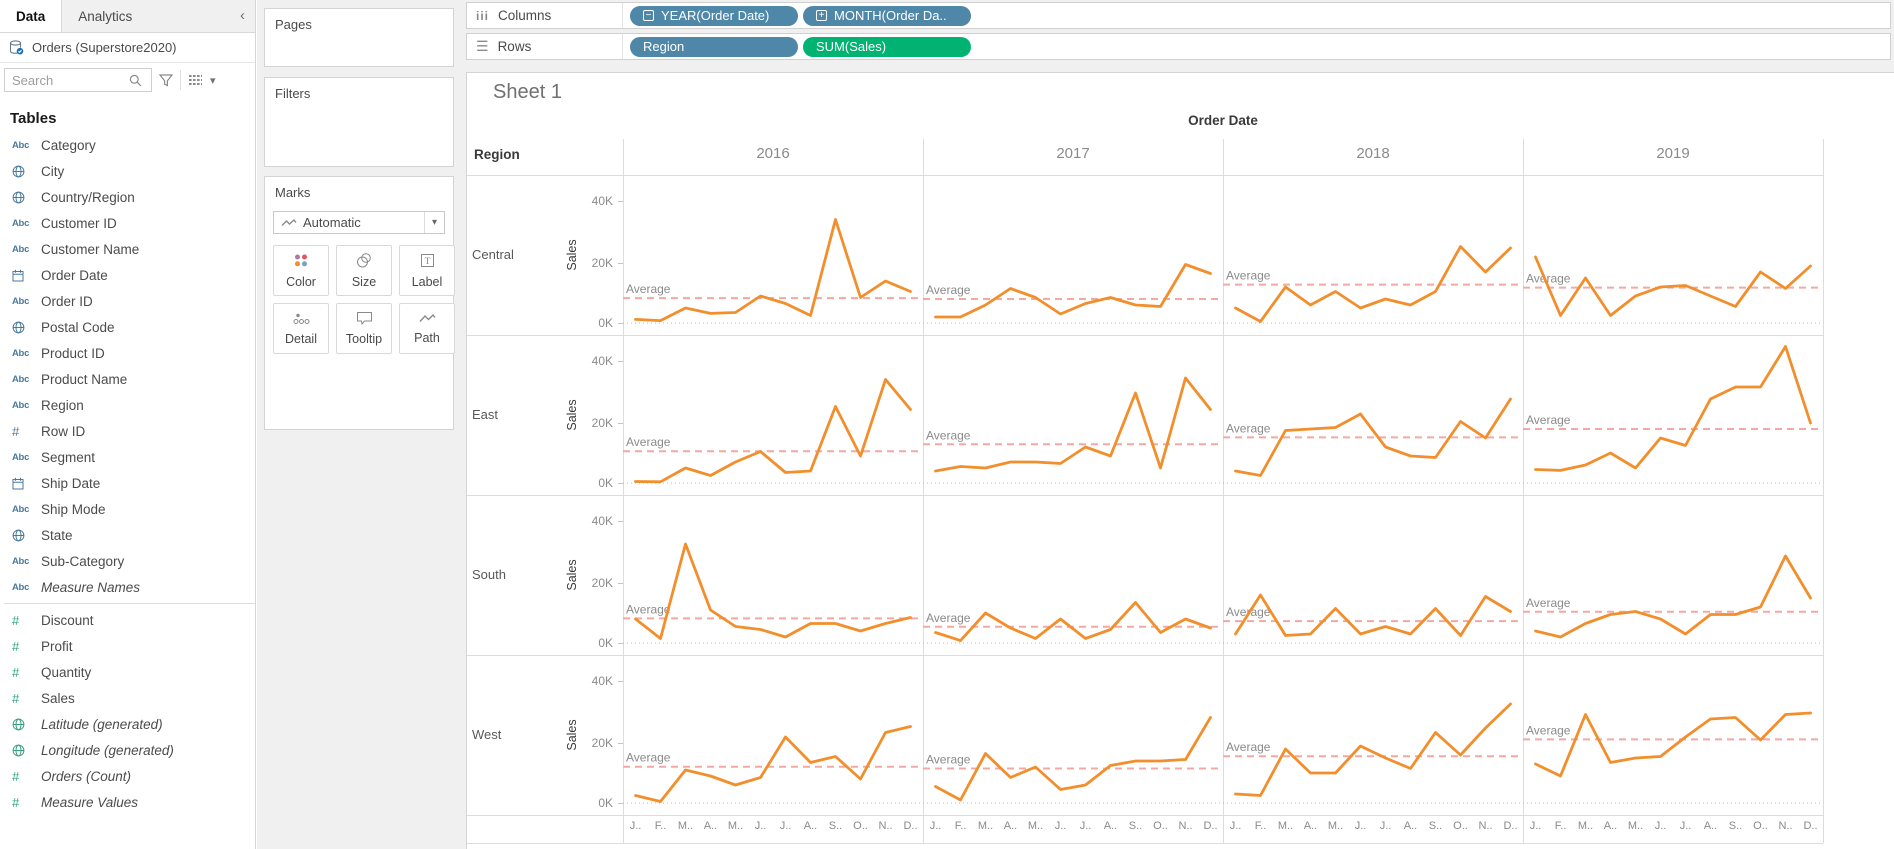  Describe the element at coordinates (359, 222) in the screenshot. I see `mark-type-dropdown: Automatic ▾` at that location.